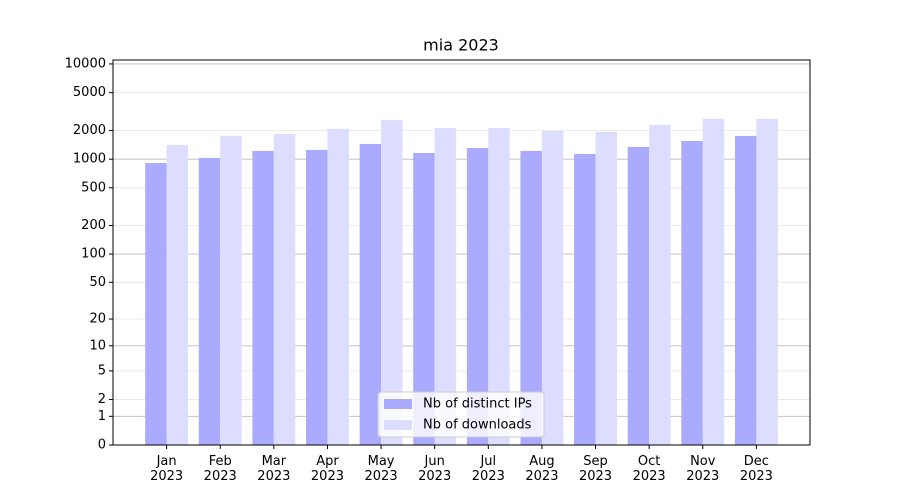 Image resolution: width=900 pixels, height=500 pixels. Describe the element at coordinates (649, 469) in the screenshot. I see `x-tick-label: Oct 2023` at that location.